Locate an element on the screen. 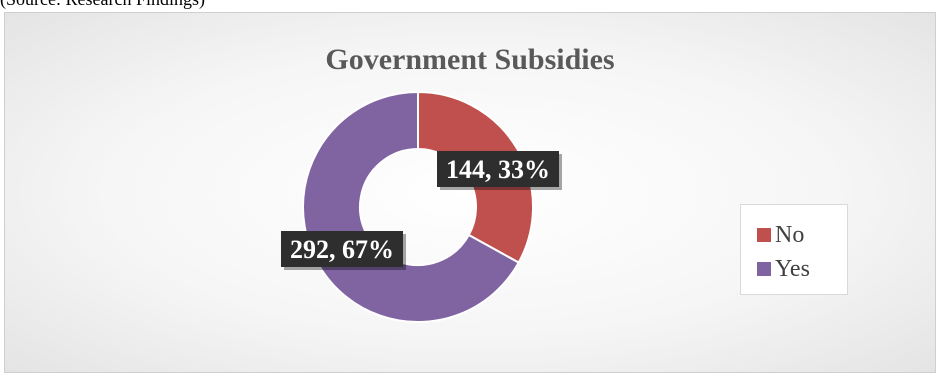  legend-item-no: No is located at coordinates (780, 235).